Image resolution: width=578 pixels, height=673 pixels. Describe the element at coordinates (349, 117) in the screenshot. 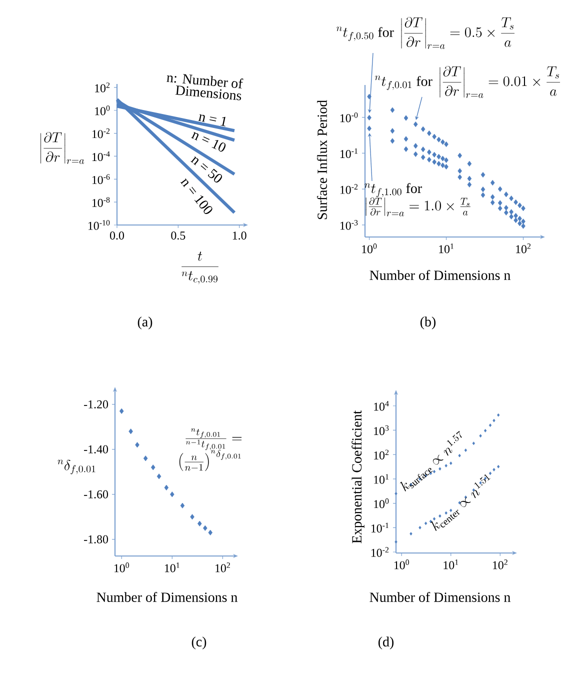

I see `y-tick-label: 10$^{-0}$` at that location.